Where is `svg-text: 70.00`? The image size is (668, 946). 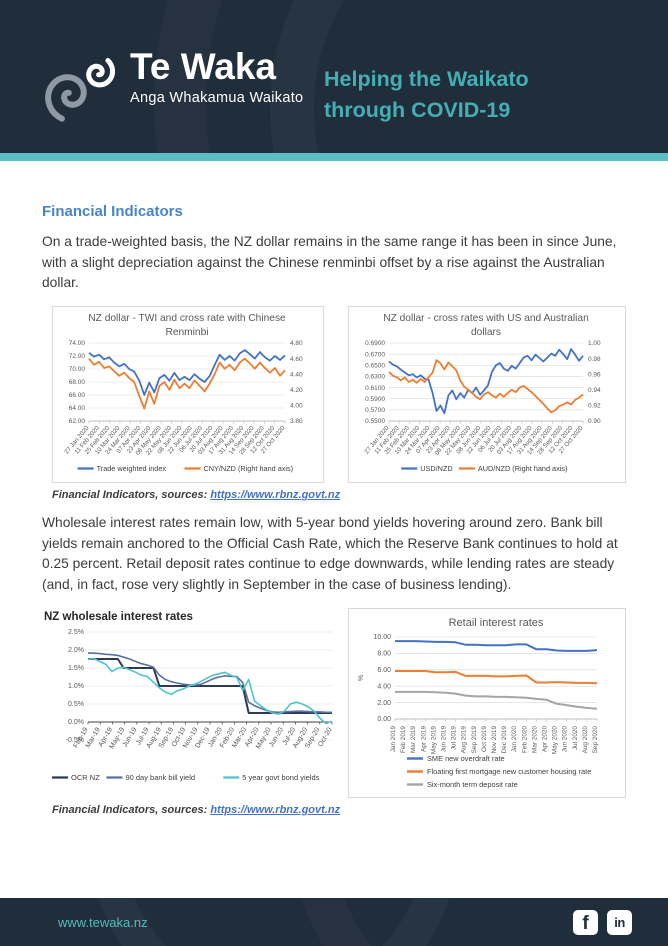 svg-text: 70.00 is located at coordinates (77, 369).